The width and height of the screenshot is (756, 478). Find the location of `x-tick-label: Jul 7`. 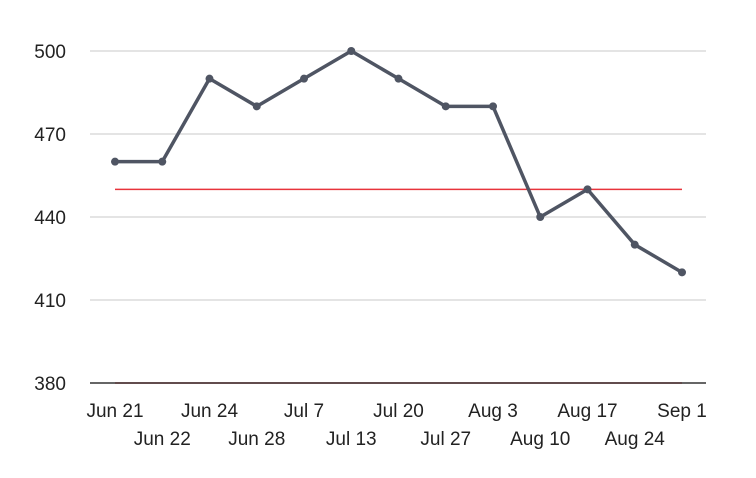

x-tick-label: Jul 7 is located at coordinates (304, 411).